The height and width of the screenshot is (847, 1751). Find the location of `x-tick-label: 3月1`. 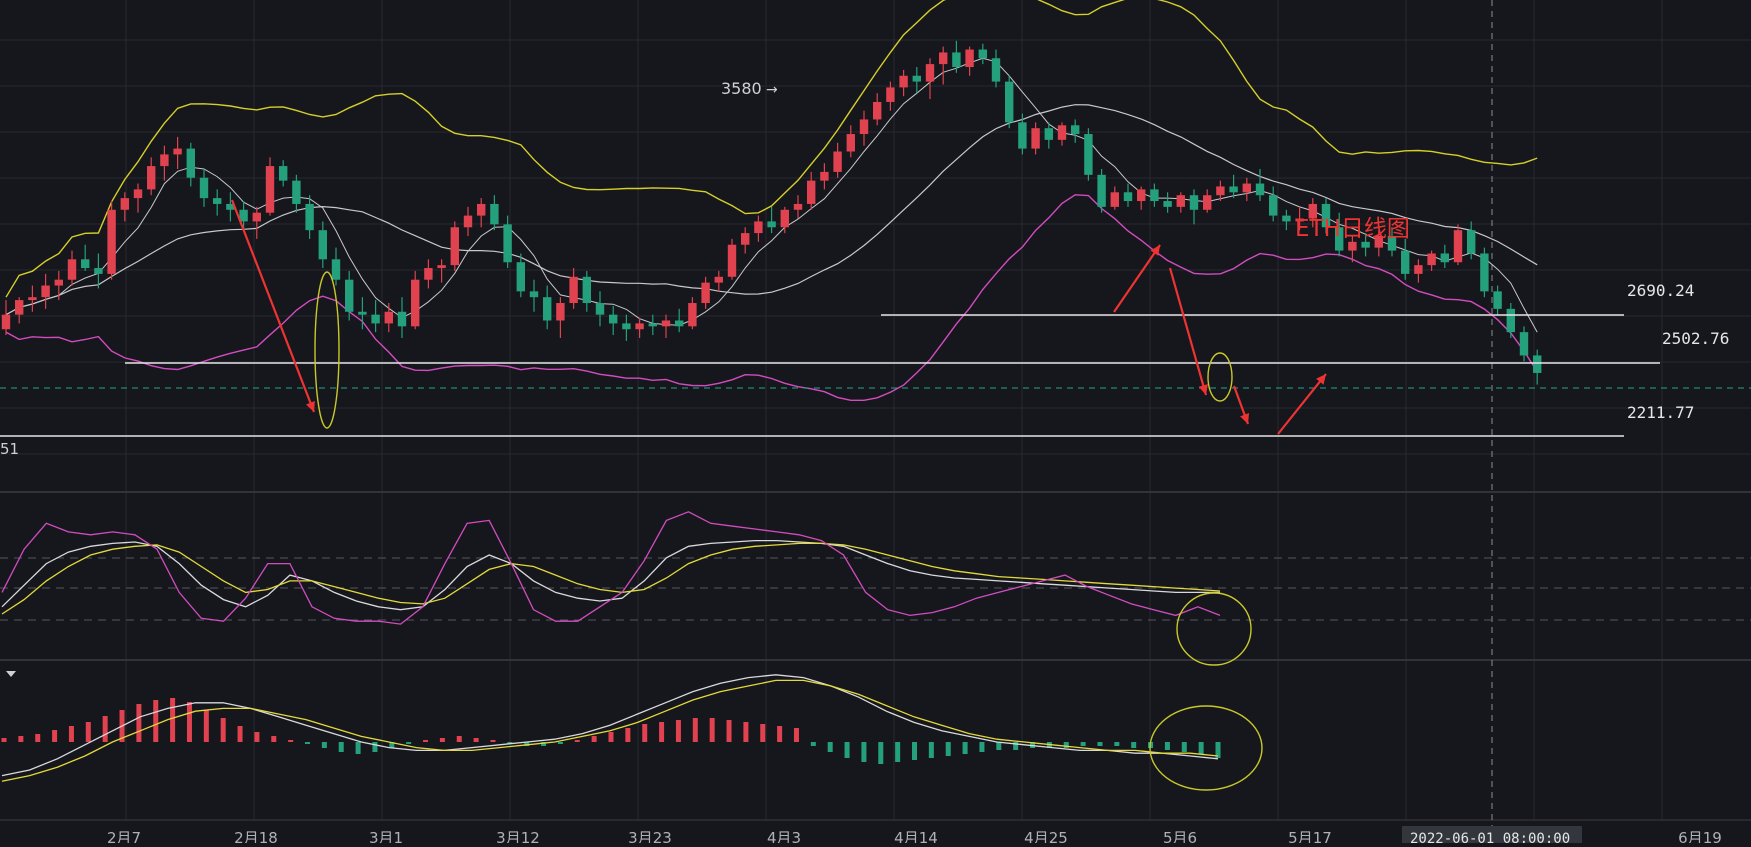

x-tick-label: 3月1 is located at coordinates (386, 836).